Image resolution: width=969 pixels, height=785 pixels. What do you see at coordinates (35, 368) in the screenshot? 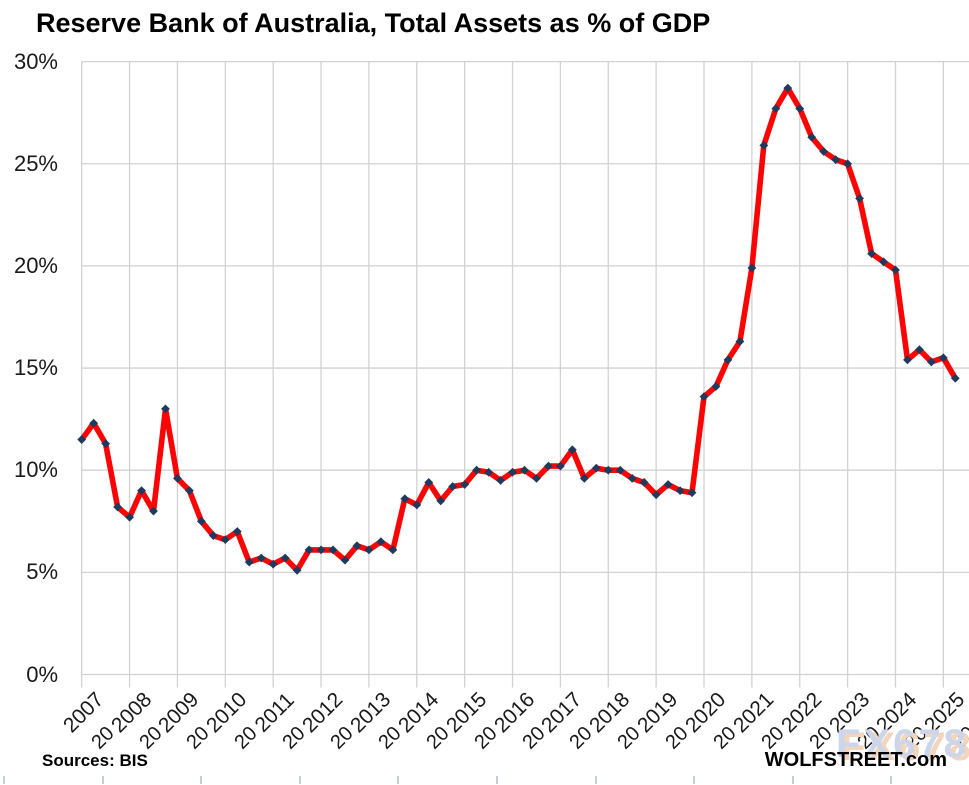
I see `y-axis-tick-label: 15%` at bounding box center [35, 368].